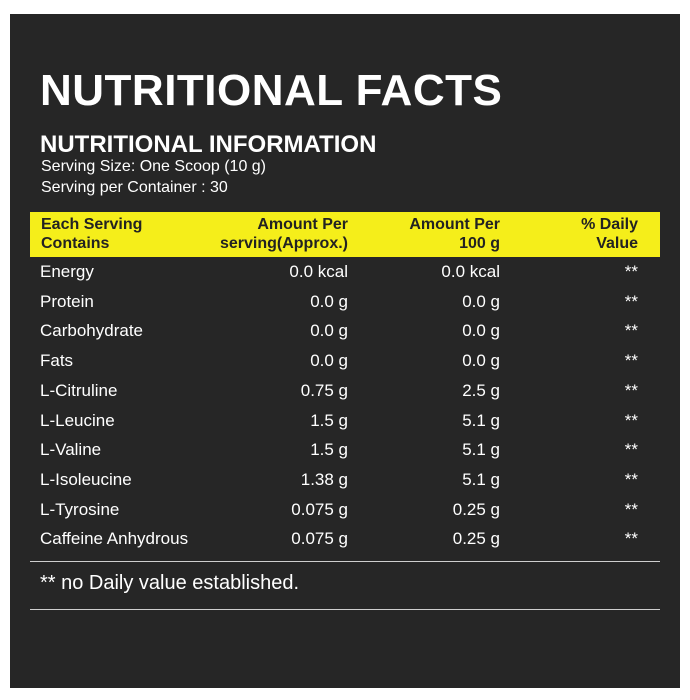 This screenshot has width=690, height=700. I want to click on nutrient-value: 0.75 g, so click(324, 390).